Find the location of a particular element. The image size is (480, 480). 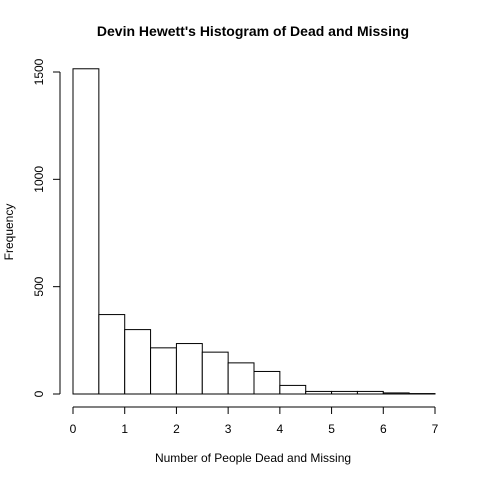

x-ticks-group: 0 1 2 3 4 5 6 7 is located at coordinates (254, 421).